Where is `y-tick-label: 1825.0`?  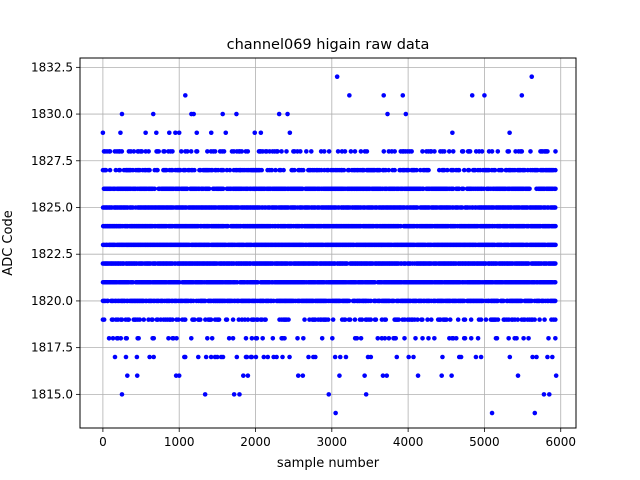 y-tick-label: 1825.0 is located at coordinates (52, 207).